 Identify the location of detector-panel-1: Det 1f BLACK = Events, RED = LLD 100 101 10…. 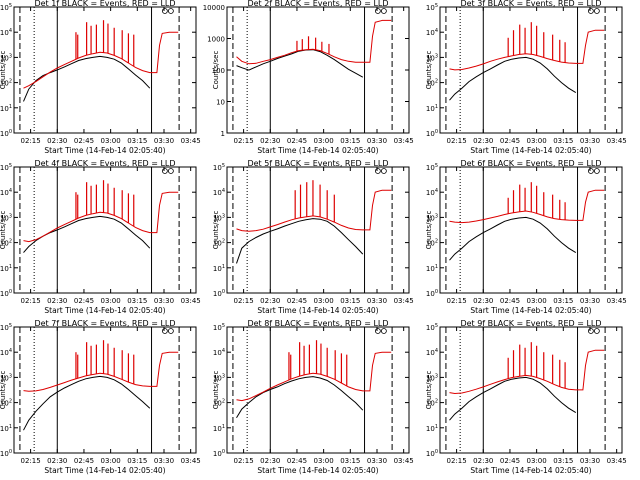
(100, 77).